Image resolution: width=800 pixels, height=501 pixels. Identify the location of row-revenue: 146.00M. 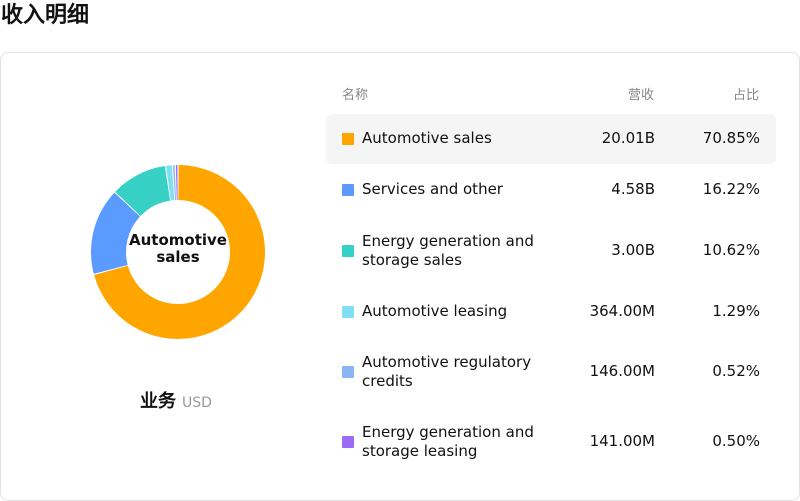
(622, 371).